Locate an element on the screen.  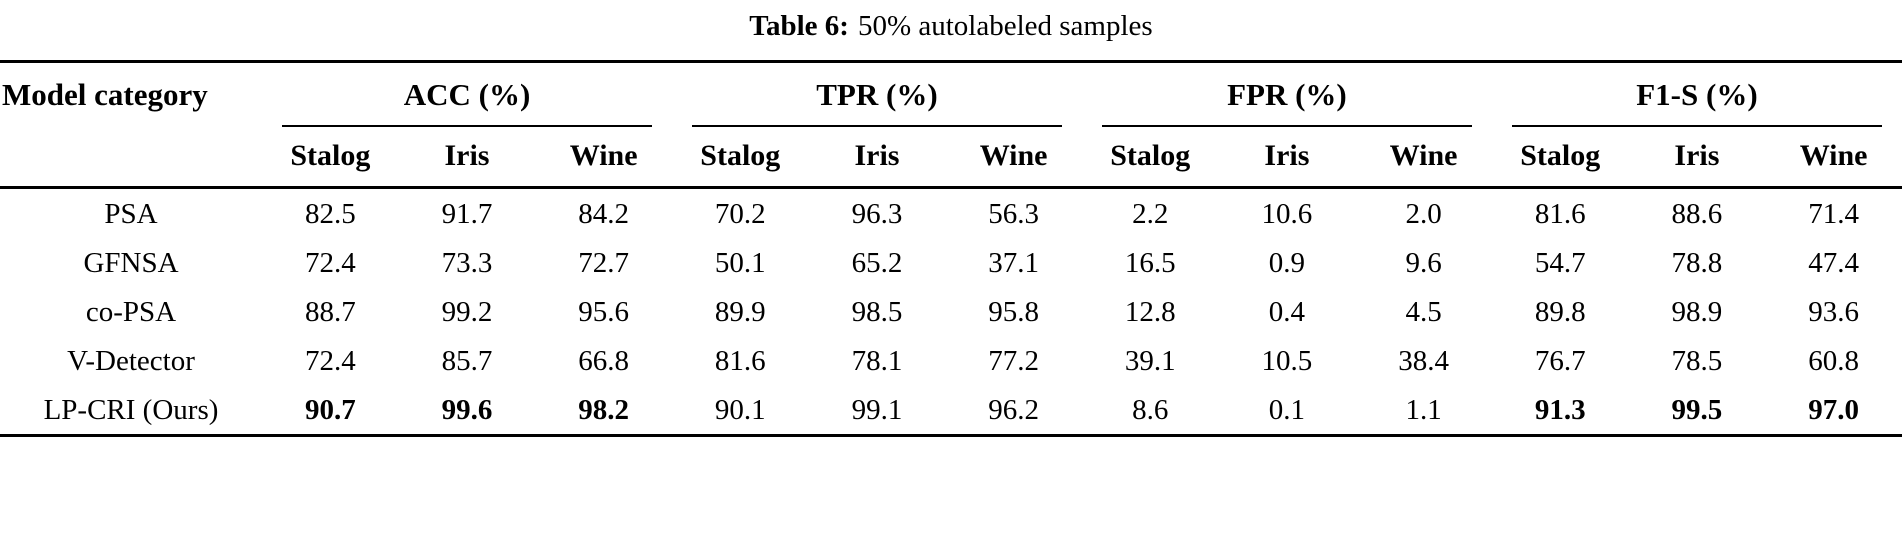
value-cell: 8.6 is located at coordinates (1150, 409).